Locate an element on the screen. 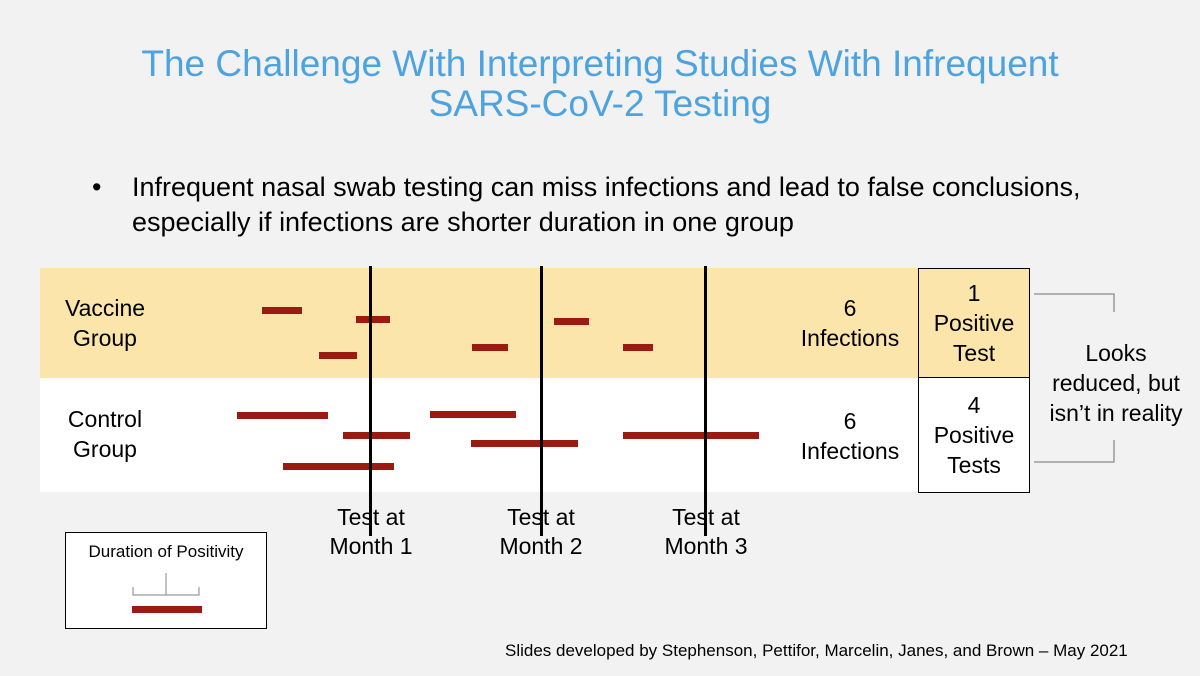 The image size is (1200, 676). test-month-1-label: Test at Month 1 is located at coordinates (371, 532).